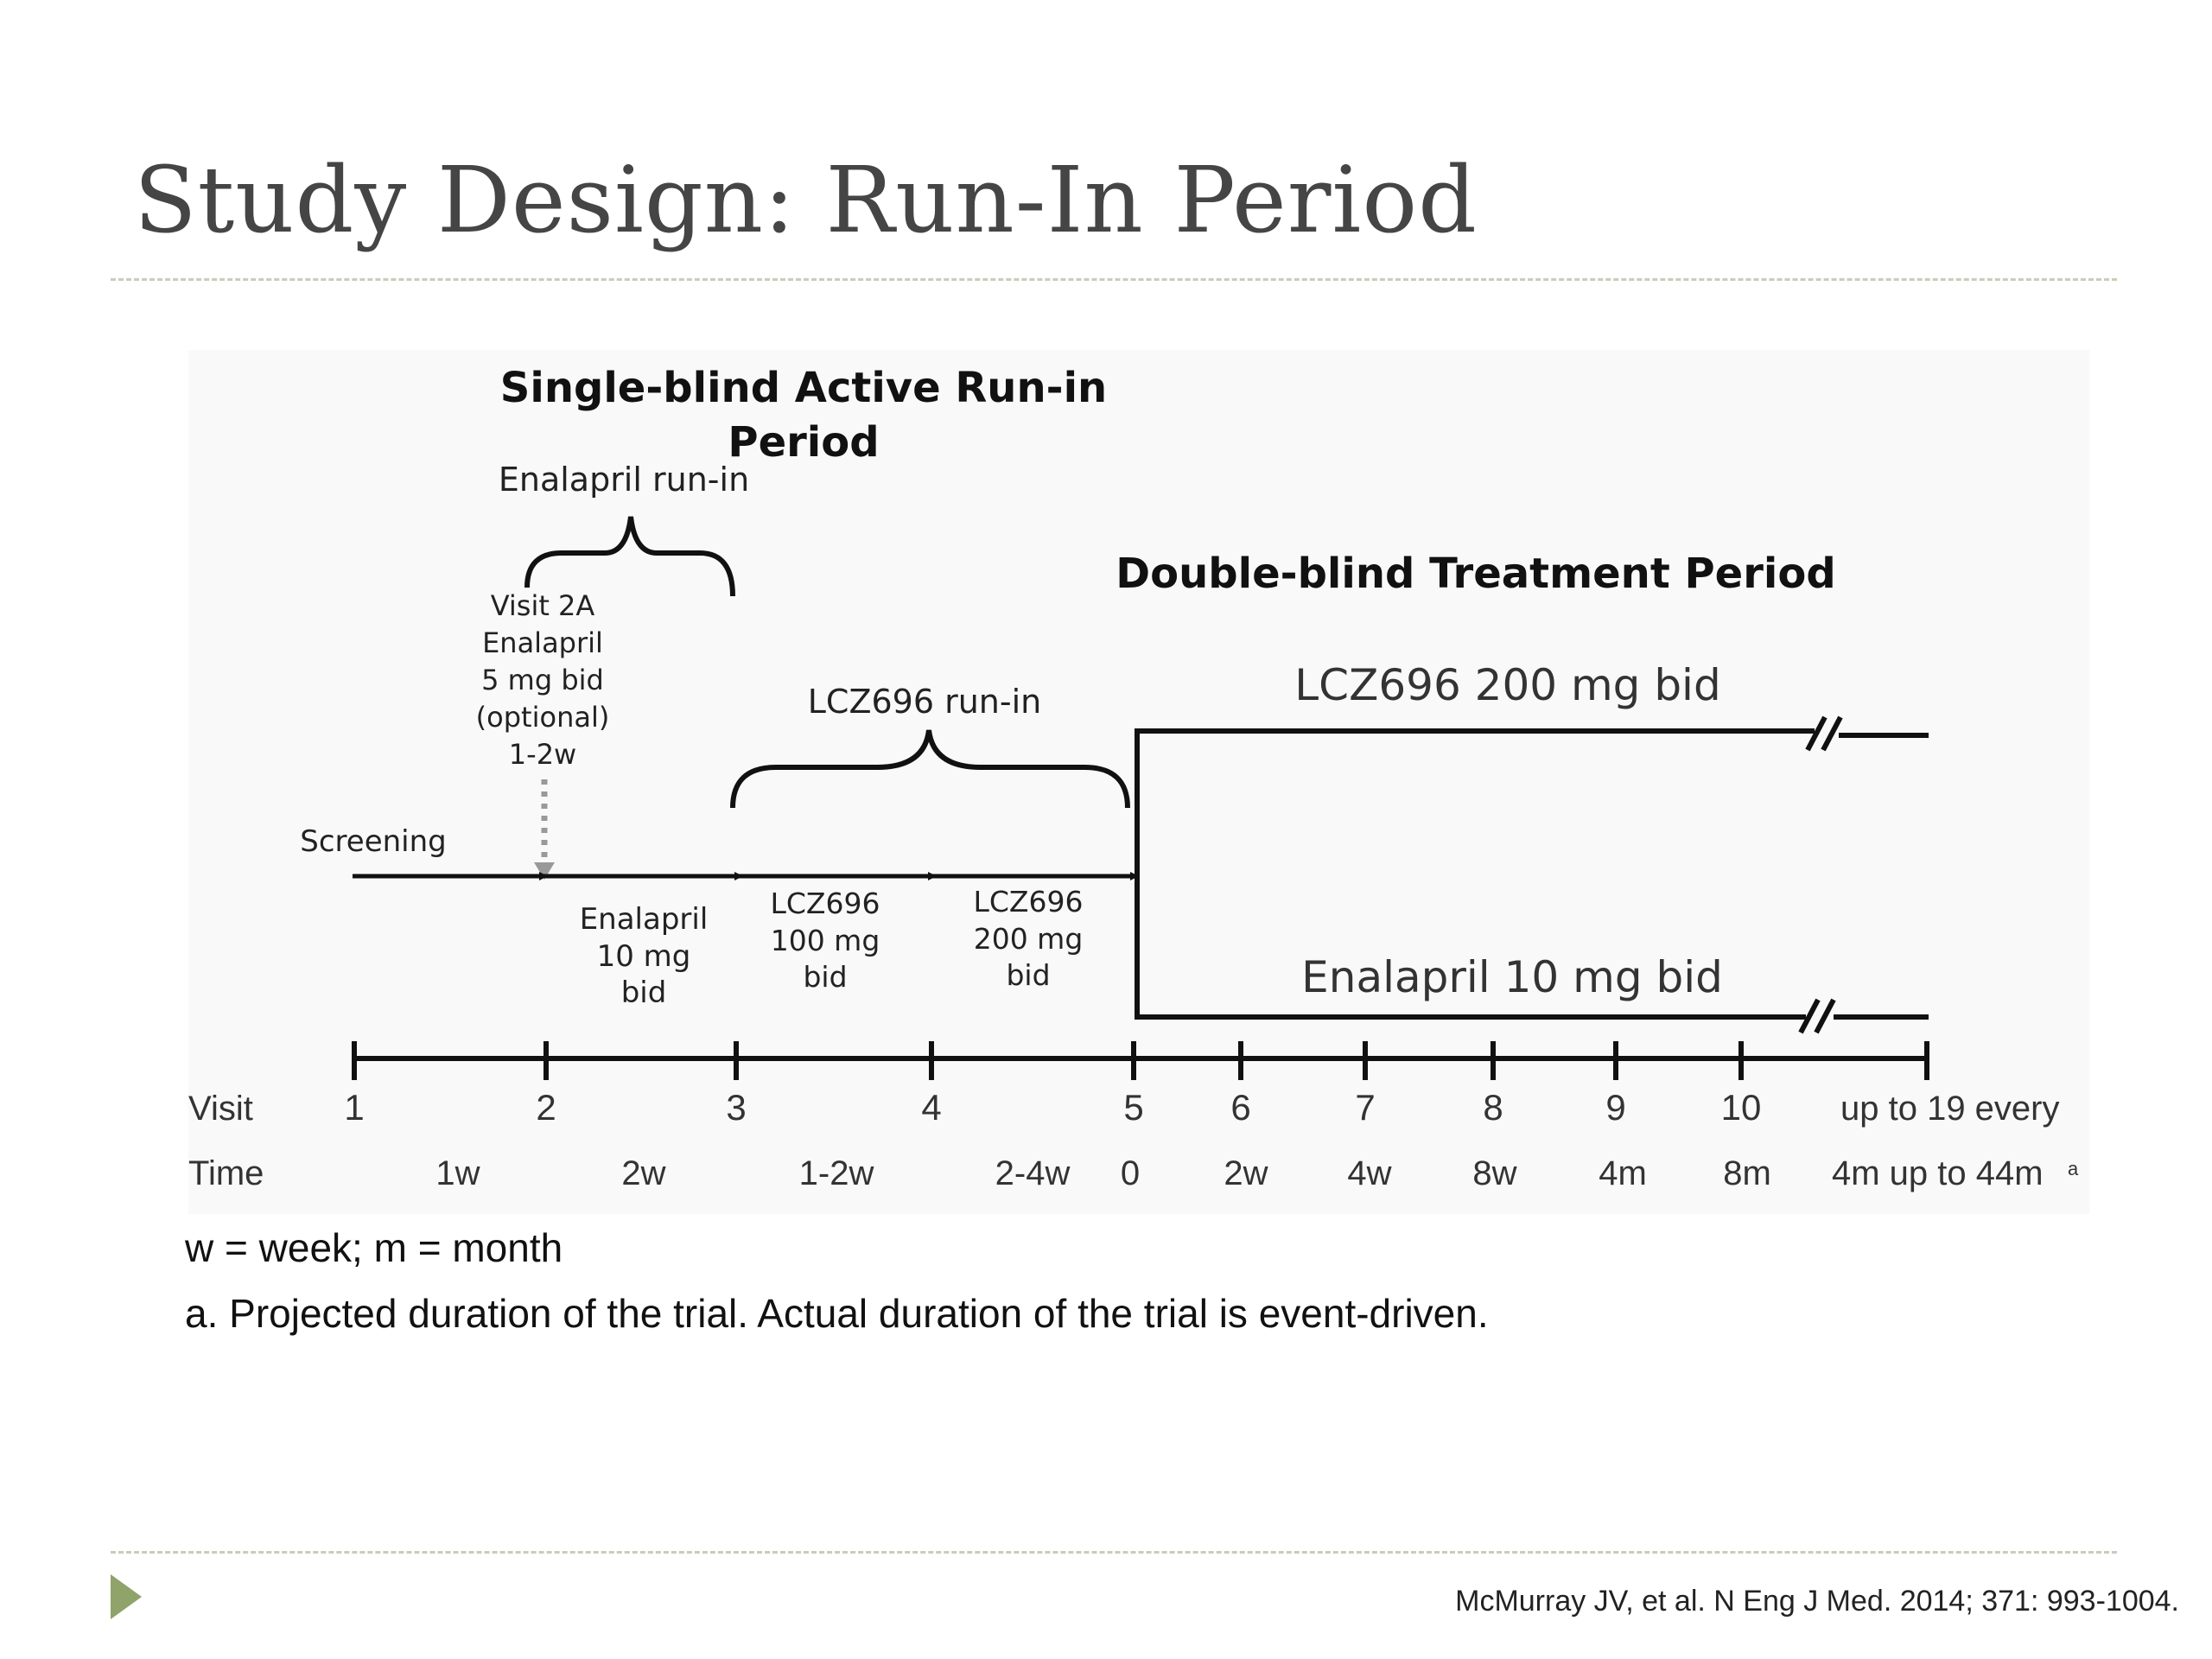  What do you see at coordinates (825, 940) in the screenshot?
I see `phase-lcz100-line2: 100 mg` at bounding box center [825, 940].